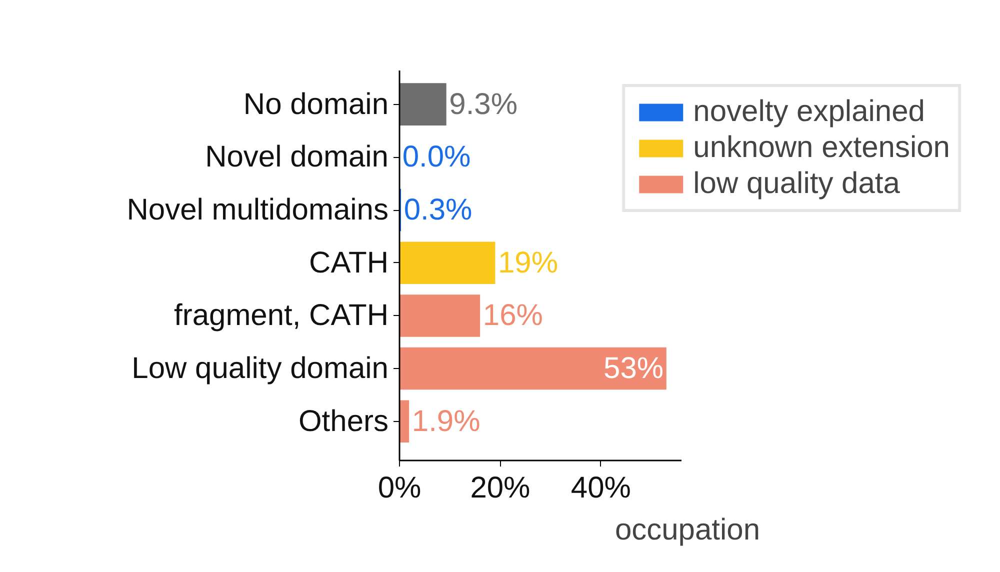  Describe the element at coordinates (687, 530) in the screenshot. I see `x-axis-title: occupation` at that location.